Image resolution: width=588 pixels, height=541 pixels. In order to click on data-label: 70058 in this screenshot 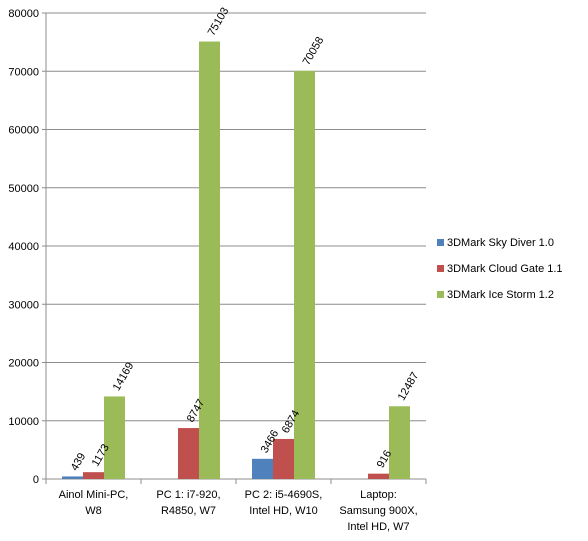, I will do `click(314, 51)`.